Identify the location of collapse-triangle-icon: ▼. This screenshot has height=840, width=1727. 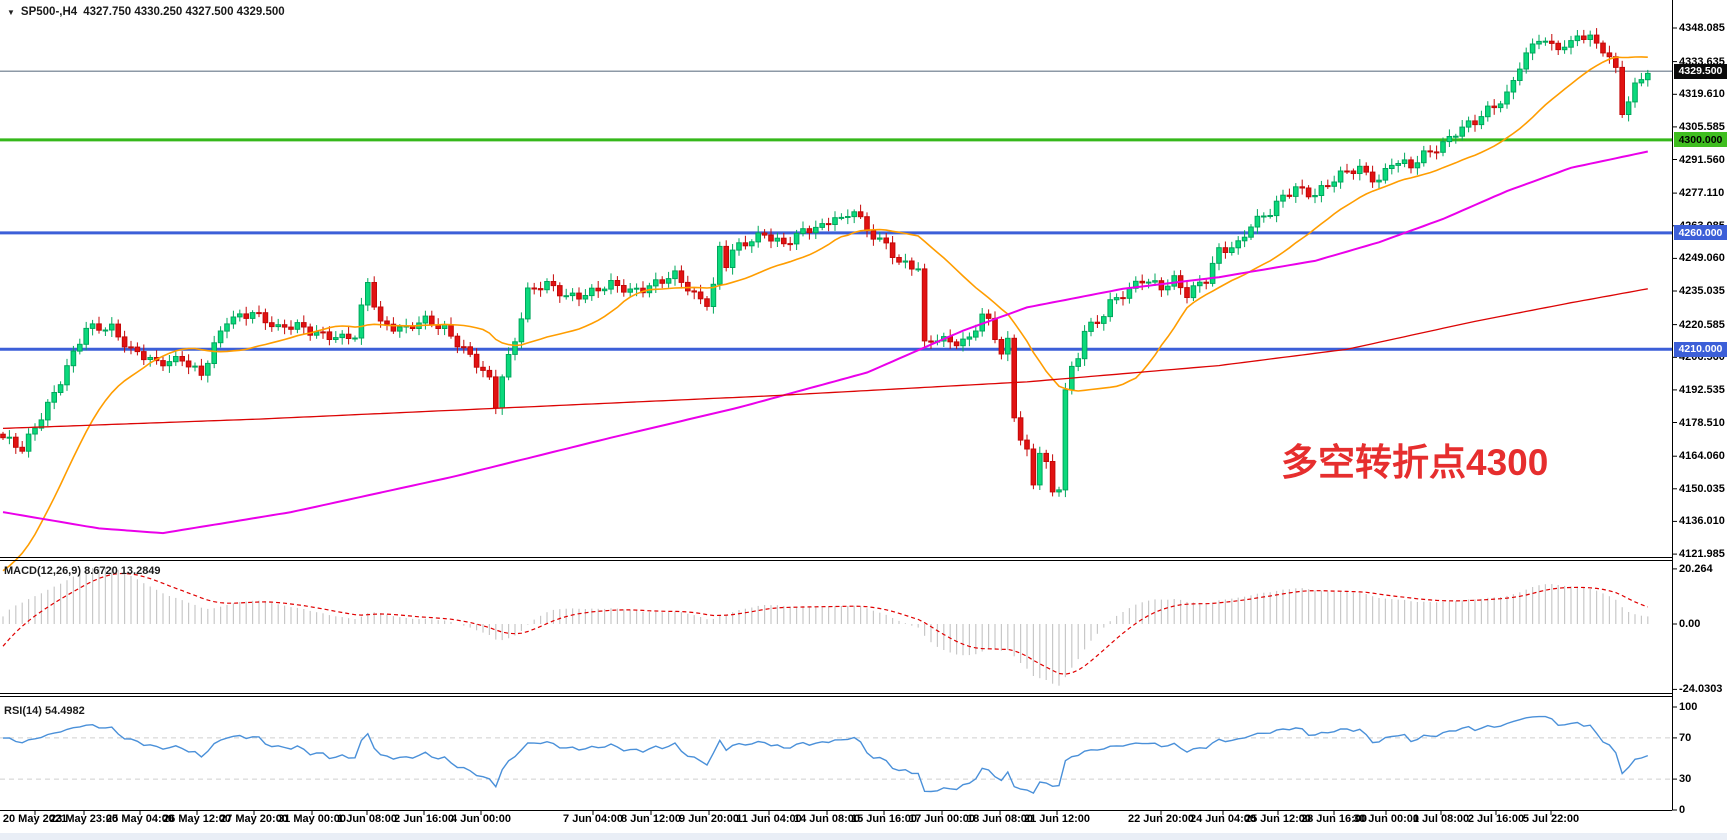
(11, 12).